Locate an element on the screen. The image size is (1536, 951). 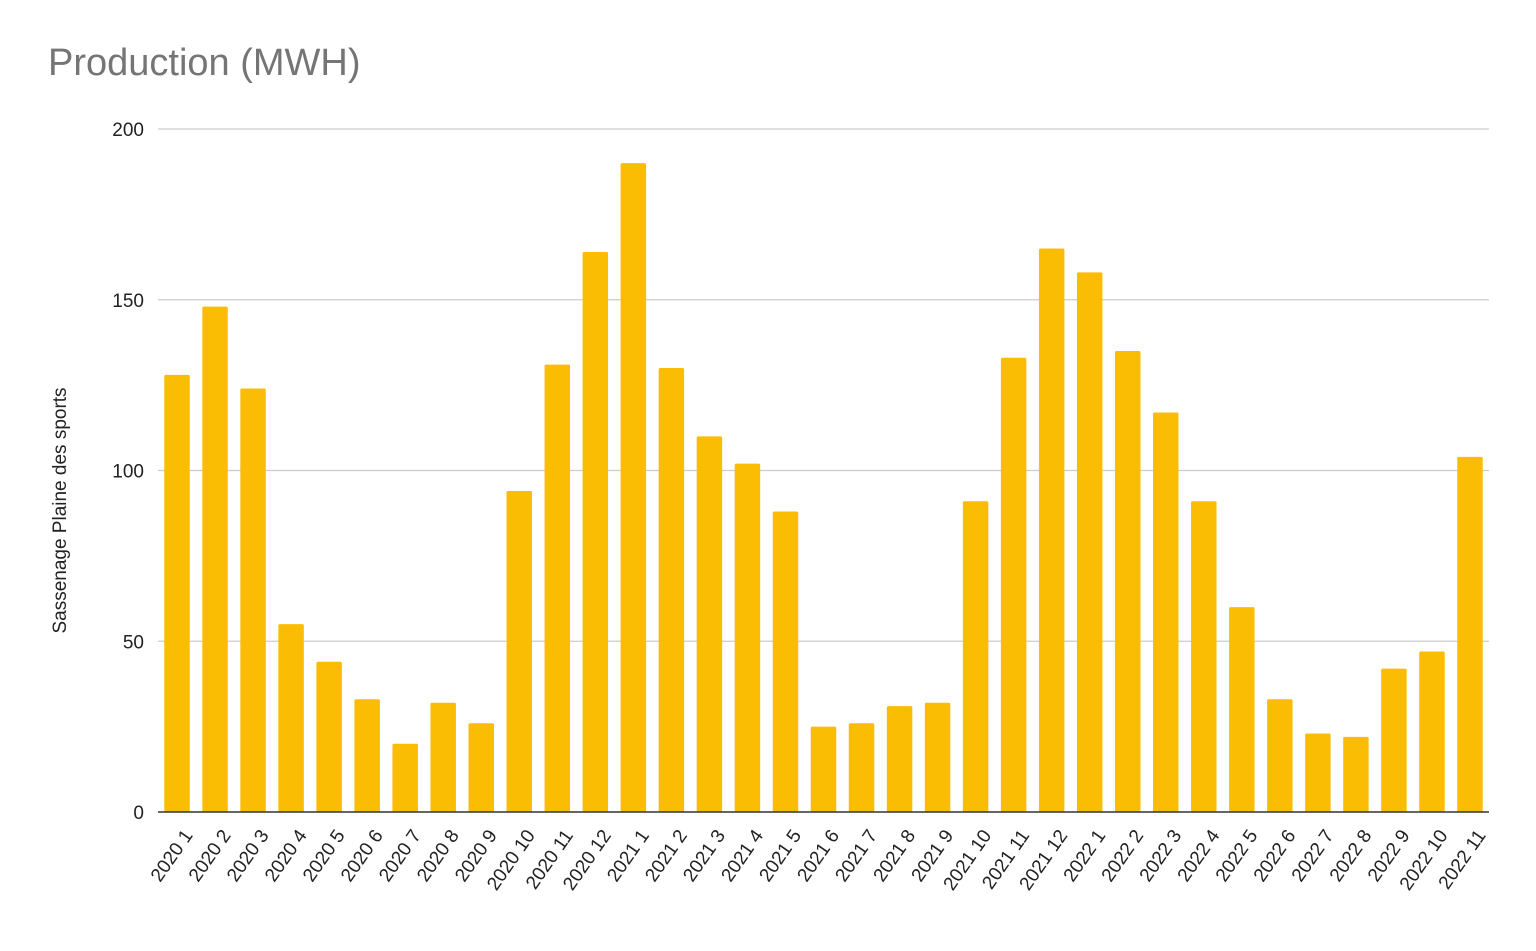
y-tick-label: 0 is located at coordinates (138, 813).